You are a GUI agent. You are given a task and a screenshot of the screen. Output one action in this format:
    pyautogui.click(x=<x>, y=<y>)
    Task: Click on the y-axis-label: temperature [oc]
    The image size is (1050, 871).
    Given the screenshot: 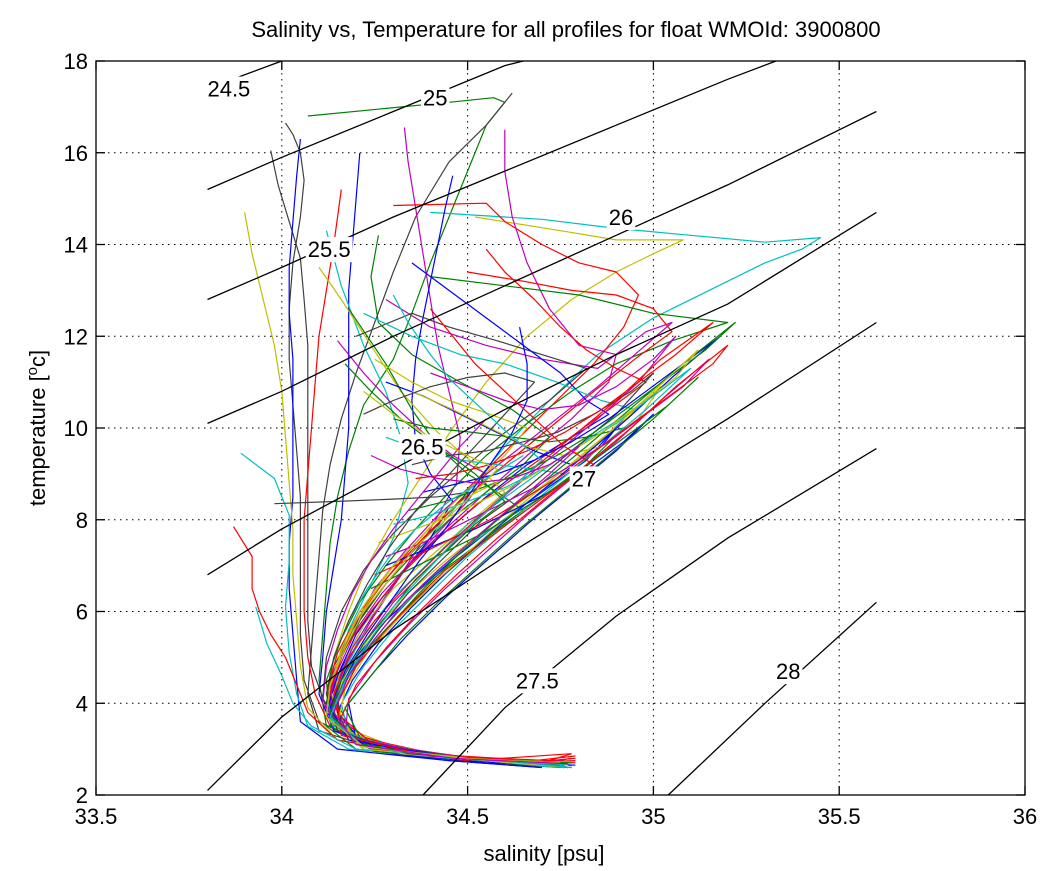 What is the action you would take?
    pyautogui.click(x=37, y=428)
    